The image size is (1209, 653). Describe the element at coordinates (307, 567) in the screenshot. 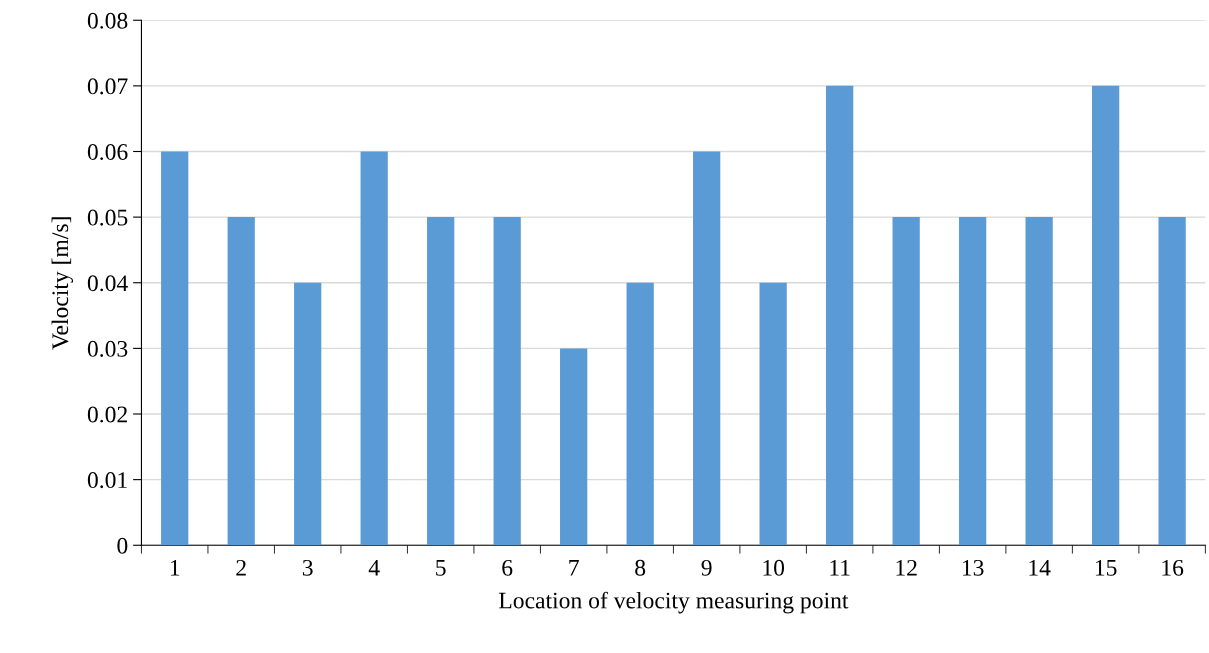

I see `x-tick-label: 3` at that location.